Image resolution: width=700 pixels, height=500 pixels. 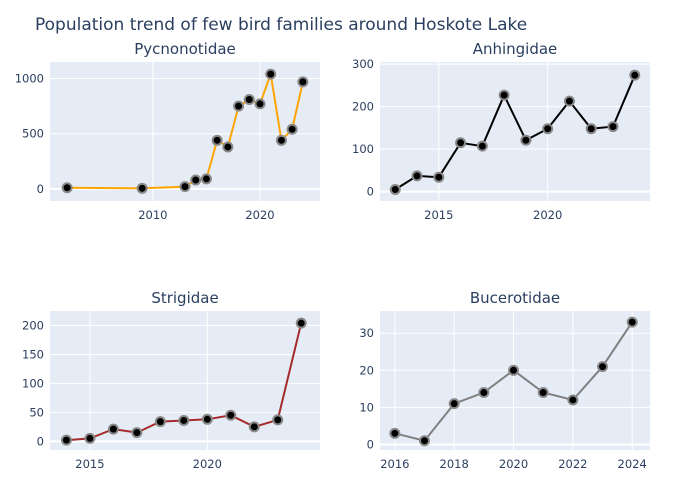 What do you see at coordinates (515, 49) in the screenshot?
I see `subplot-title: Anhingidae` at bounding box center [515, 49].